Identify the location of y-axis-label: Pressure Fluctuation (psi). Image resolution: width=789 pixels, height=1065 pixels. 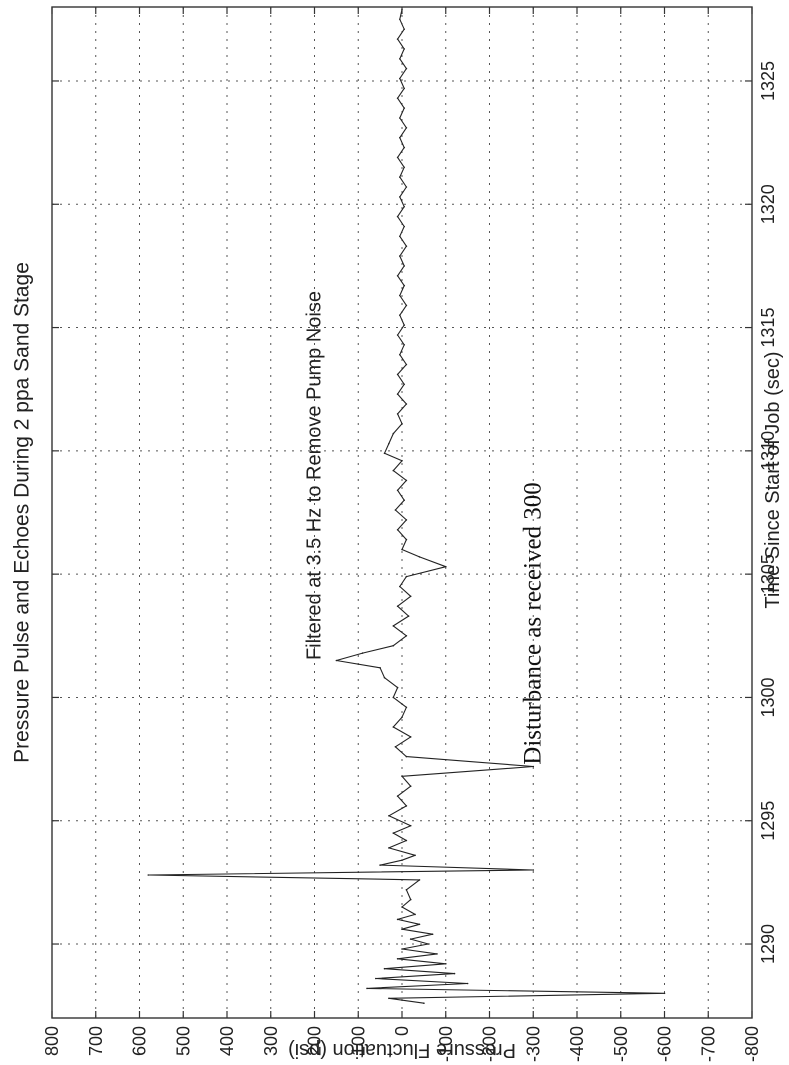
(402, 1050).